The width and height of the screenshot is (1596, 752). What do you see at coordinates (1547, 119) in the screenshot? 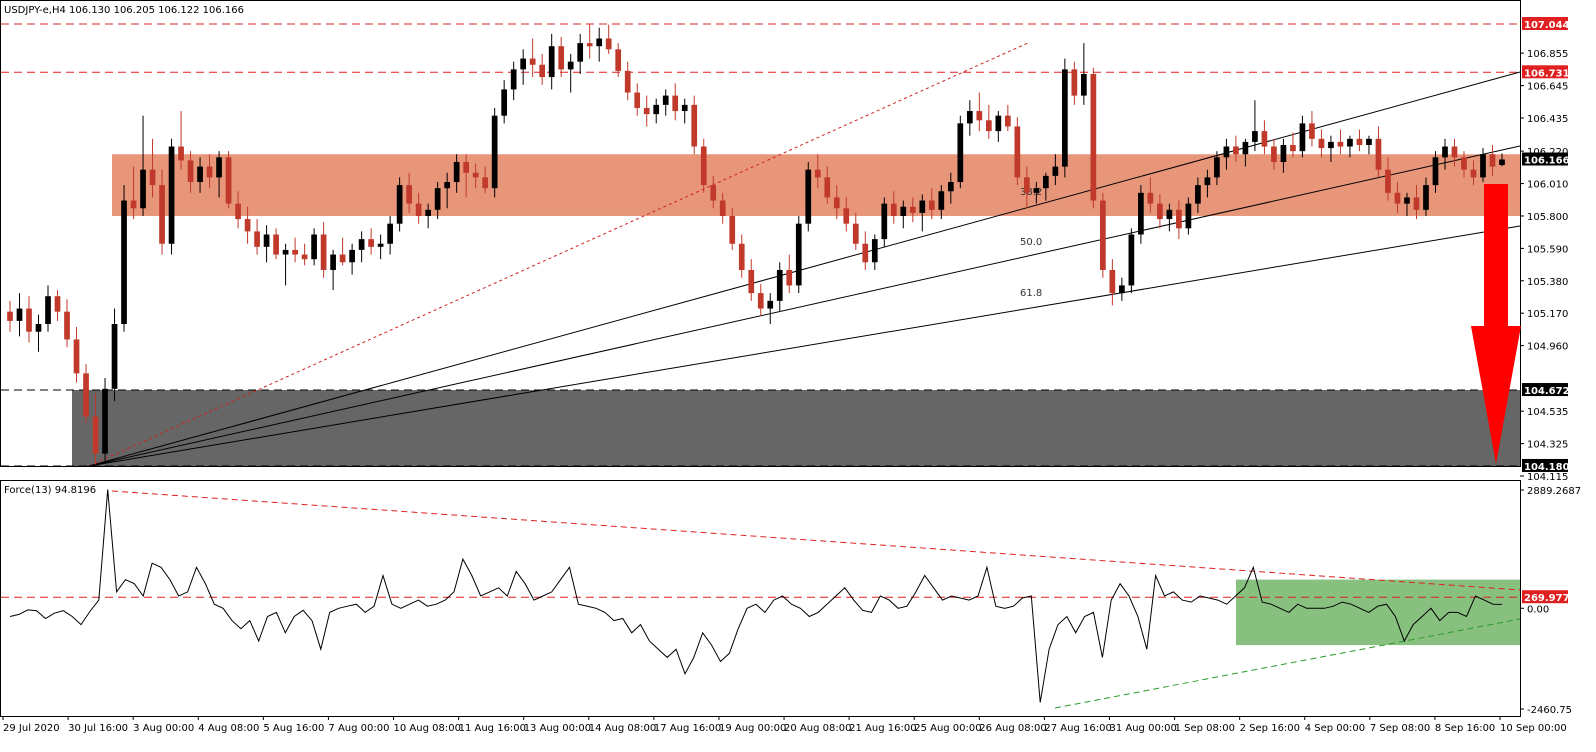
I see `y-tick-label: 106.435` at bounding box center [1547, 119].